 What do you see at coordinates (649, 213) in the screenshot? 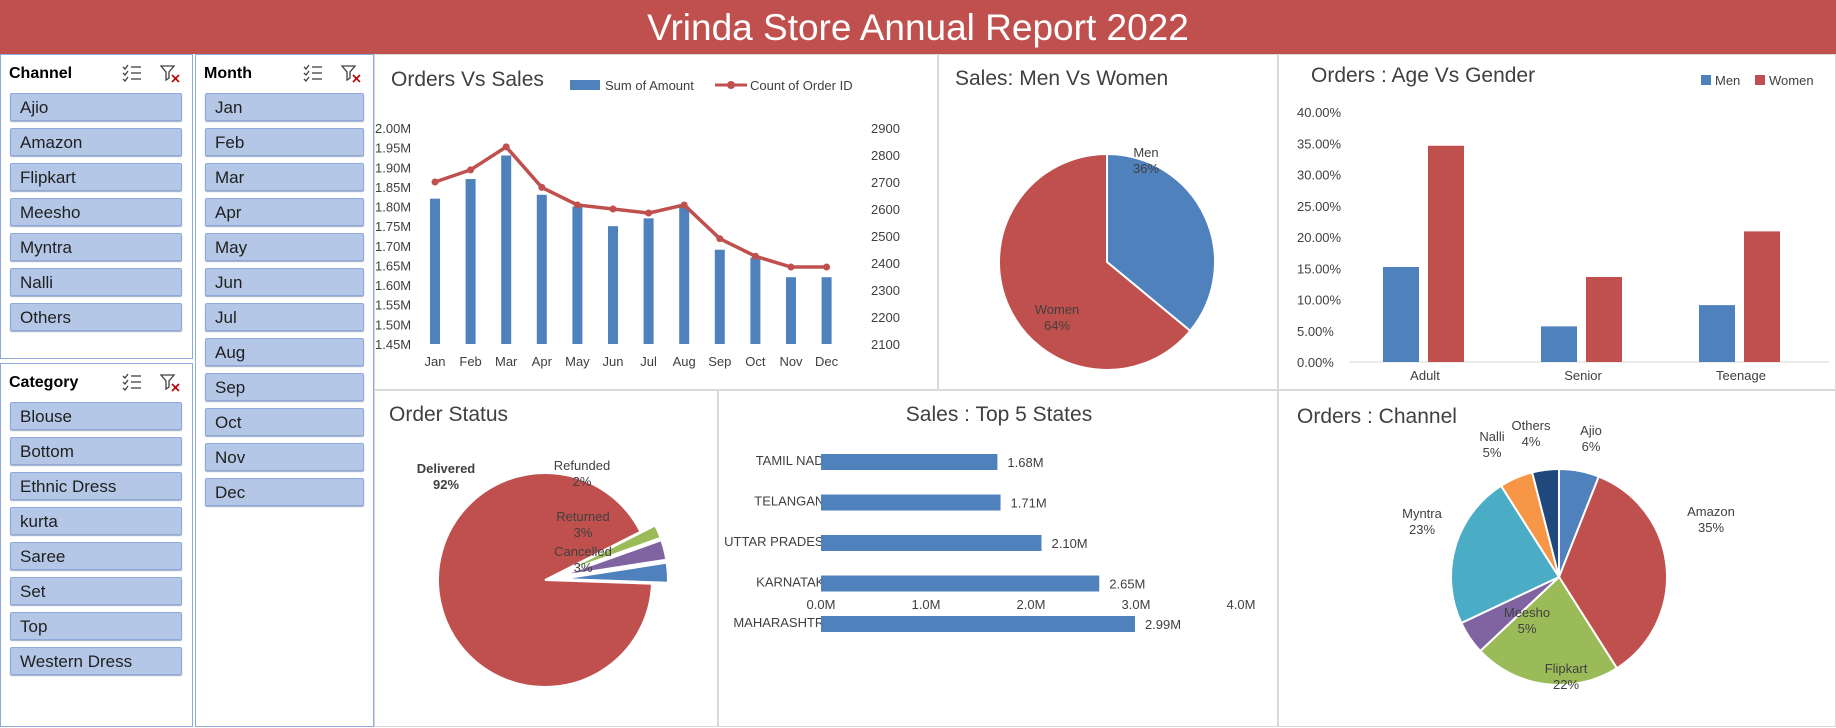
I see `point-orders-jul` at bounding box center [649, 213].